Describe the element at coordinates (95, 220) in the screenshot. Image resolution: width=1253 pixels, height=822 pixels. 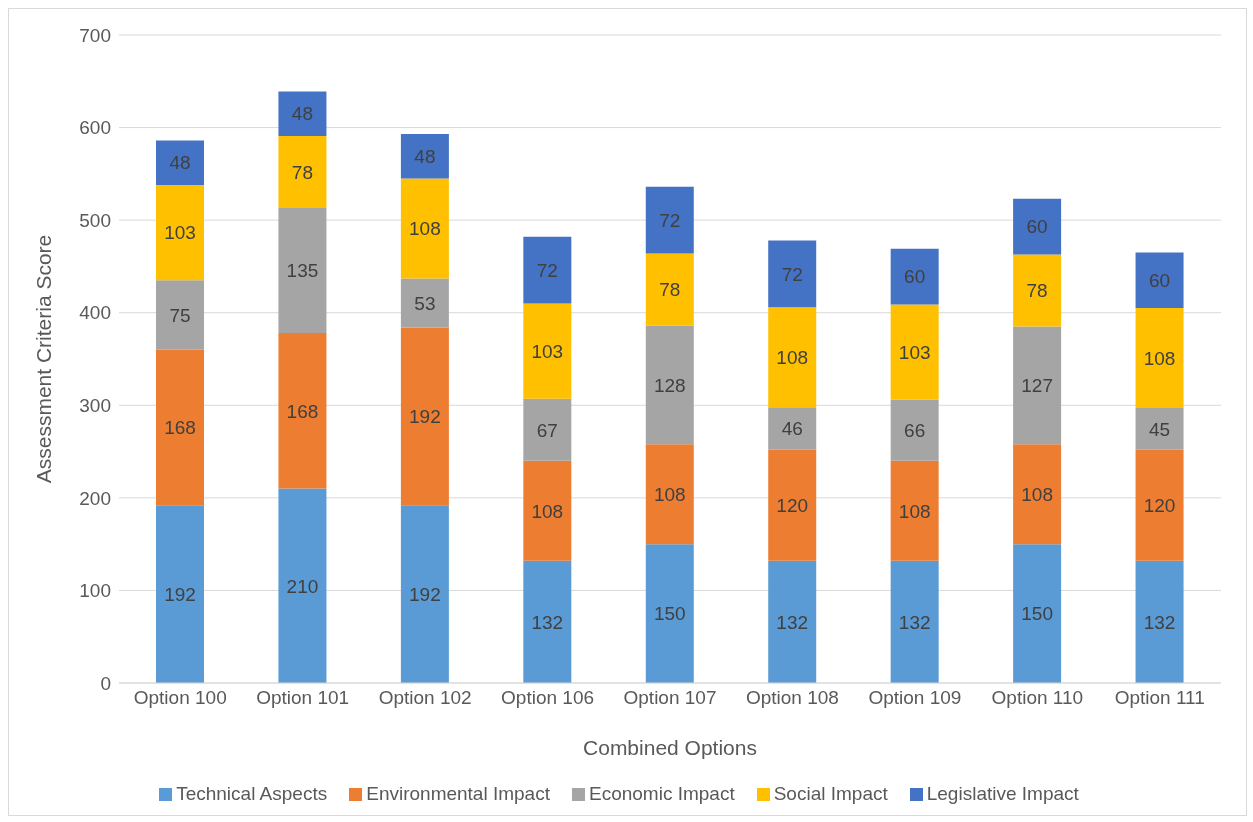
I see `y-tick-label: 500` at that location.